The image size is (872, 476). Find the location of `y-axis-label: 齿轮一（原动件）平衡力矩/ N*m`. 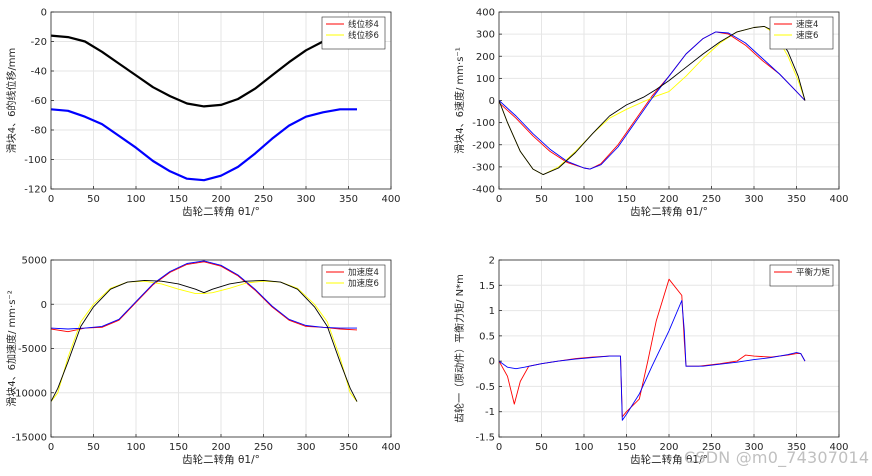

y-axis-label: 齿轮一（原动件）平衡力矩/ N*m is located at coordinates (459, 348).